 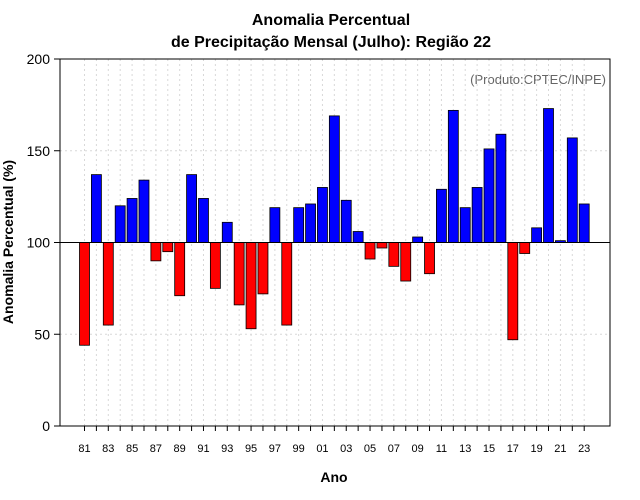 What do you see at coordinates (333, 477) in the screenshot?
I see `x-axis-title: Ano` at bounding box center [333, 477].